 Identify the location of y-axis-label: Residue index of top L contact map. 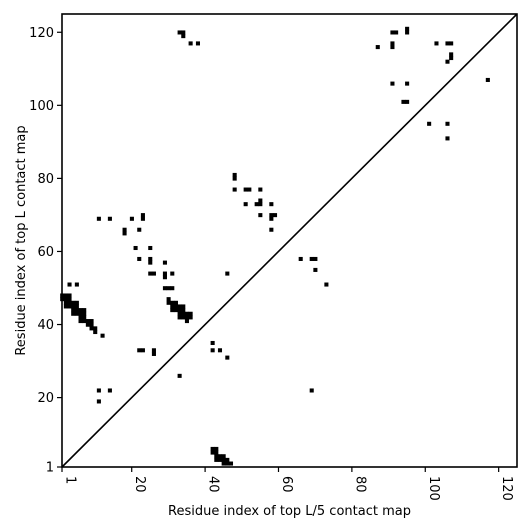
(21, 240).